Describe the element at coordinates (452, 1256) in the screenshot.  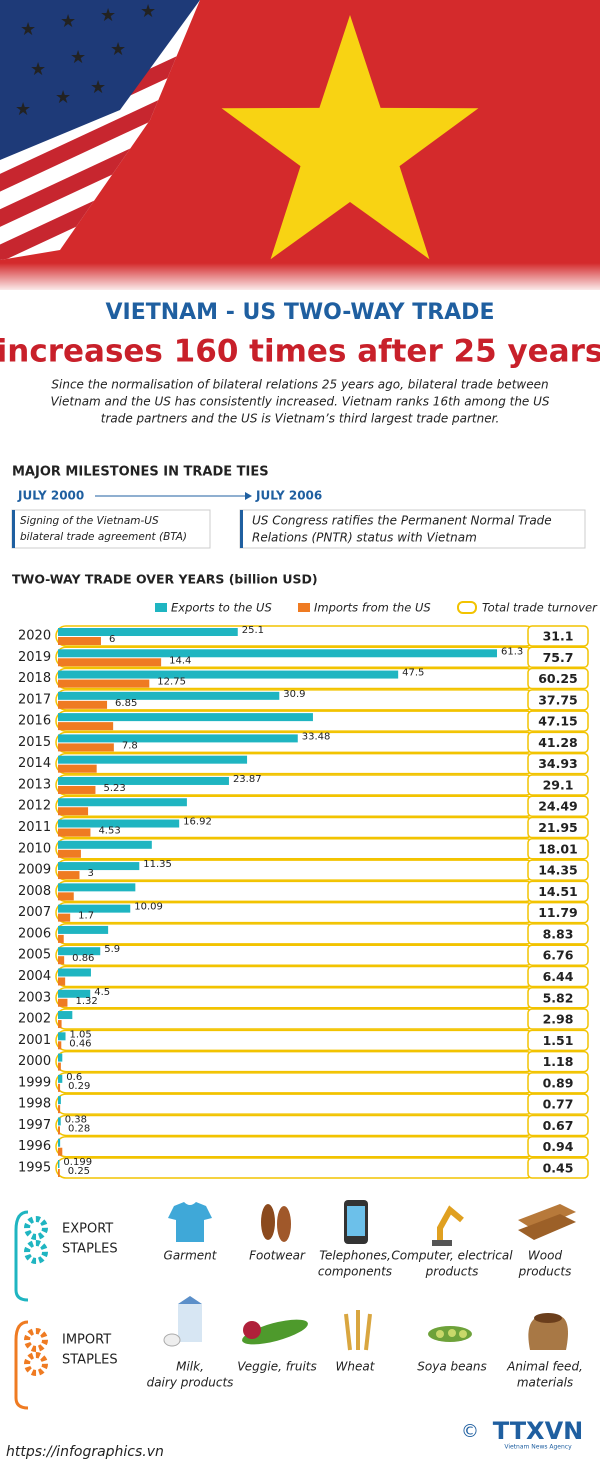
I see `staple-label: Computer, electrical` at that location.